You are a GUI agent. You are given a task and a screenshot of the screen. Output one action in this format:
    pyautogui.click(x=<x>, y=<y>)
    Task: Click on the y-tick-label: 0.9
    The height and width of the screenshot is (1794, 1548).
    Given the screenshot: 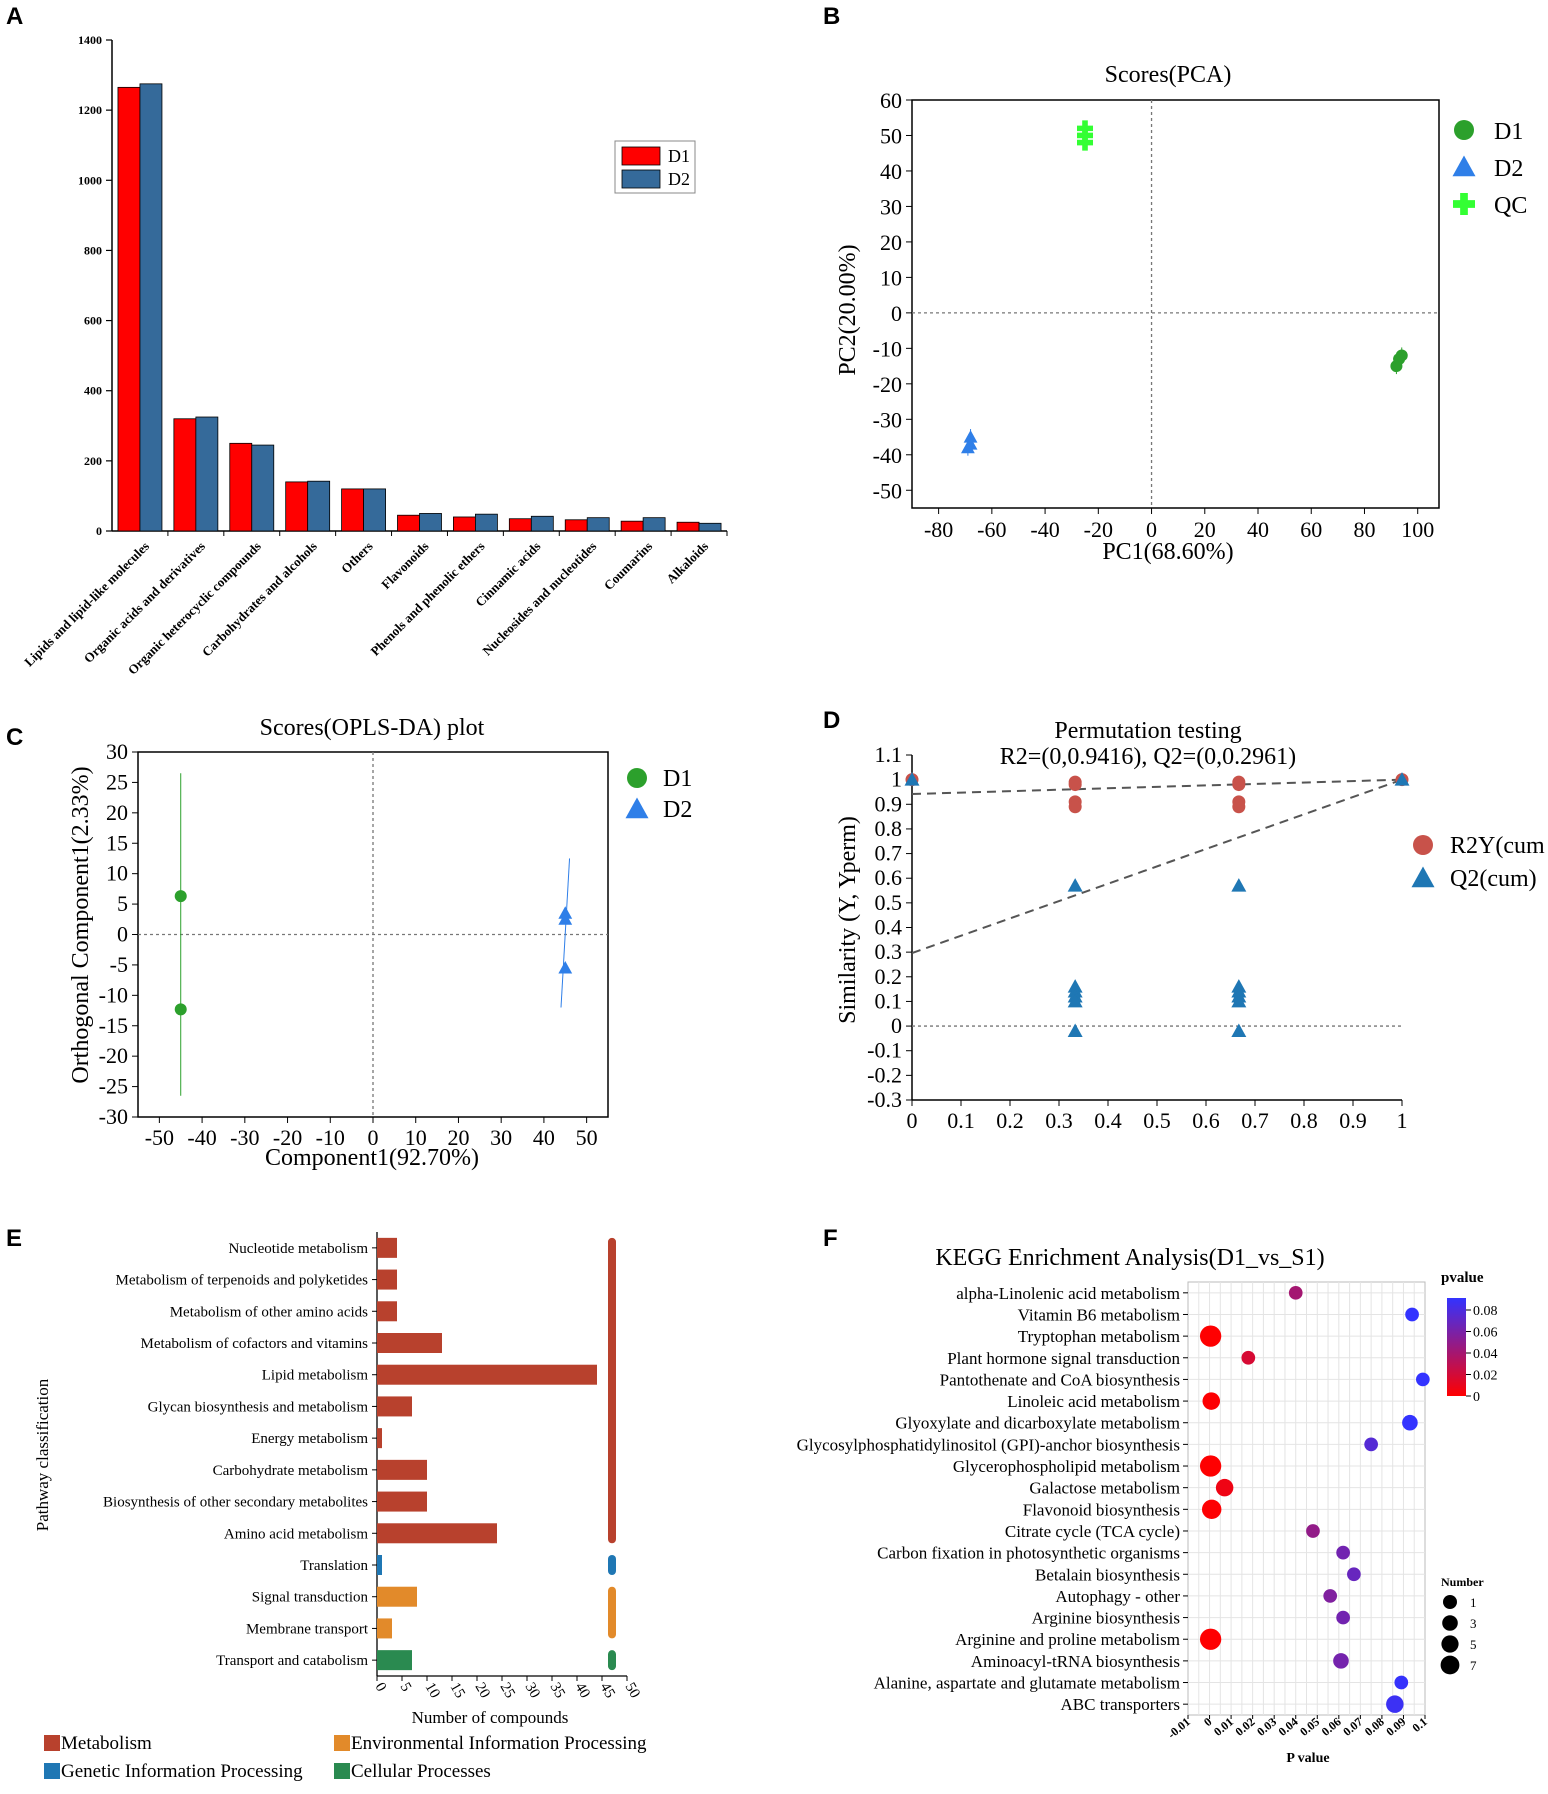 What is the action you would take?
    pyautogui.click(x=889, y=803)
    